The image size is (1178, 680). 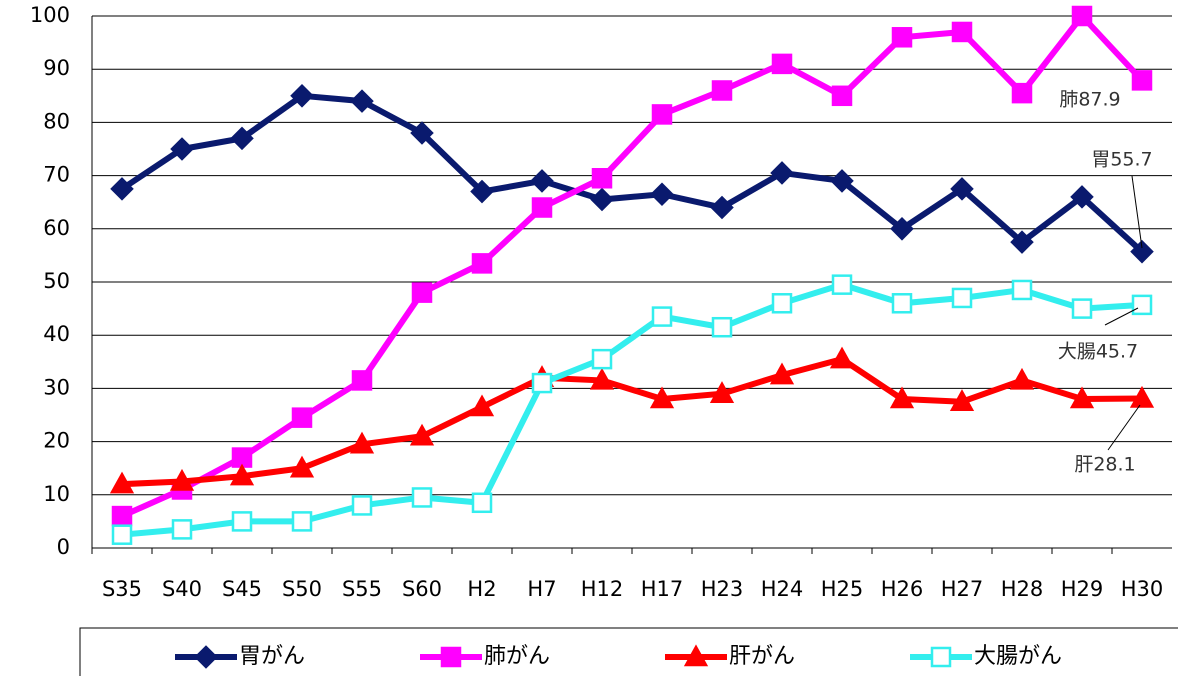 What do you see at coordinates (517, 656) in the screenshot?
I see `legend-label: 肺がん` at bounding box center [517, 656].